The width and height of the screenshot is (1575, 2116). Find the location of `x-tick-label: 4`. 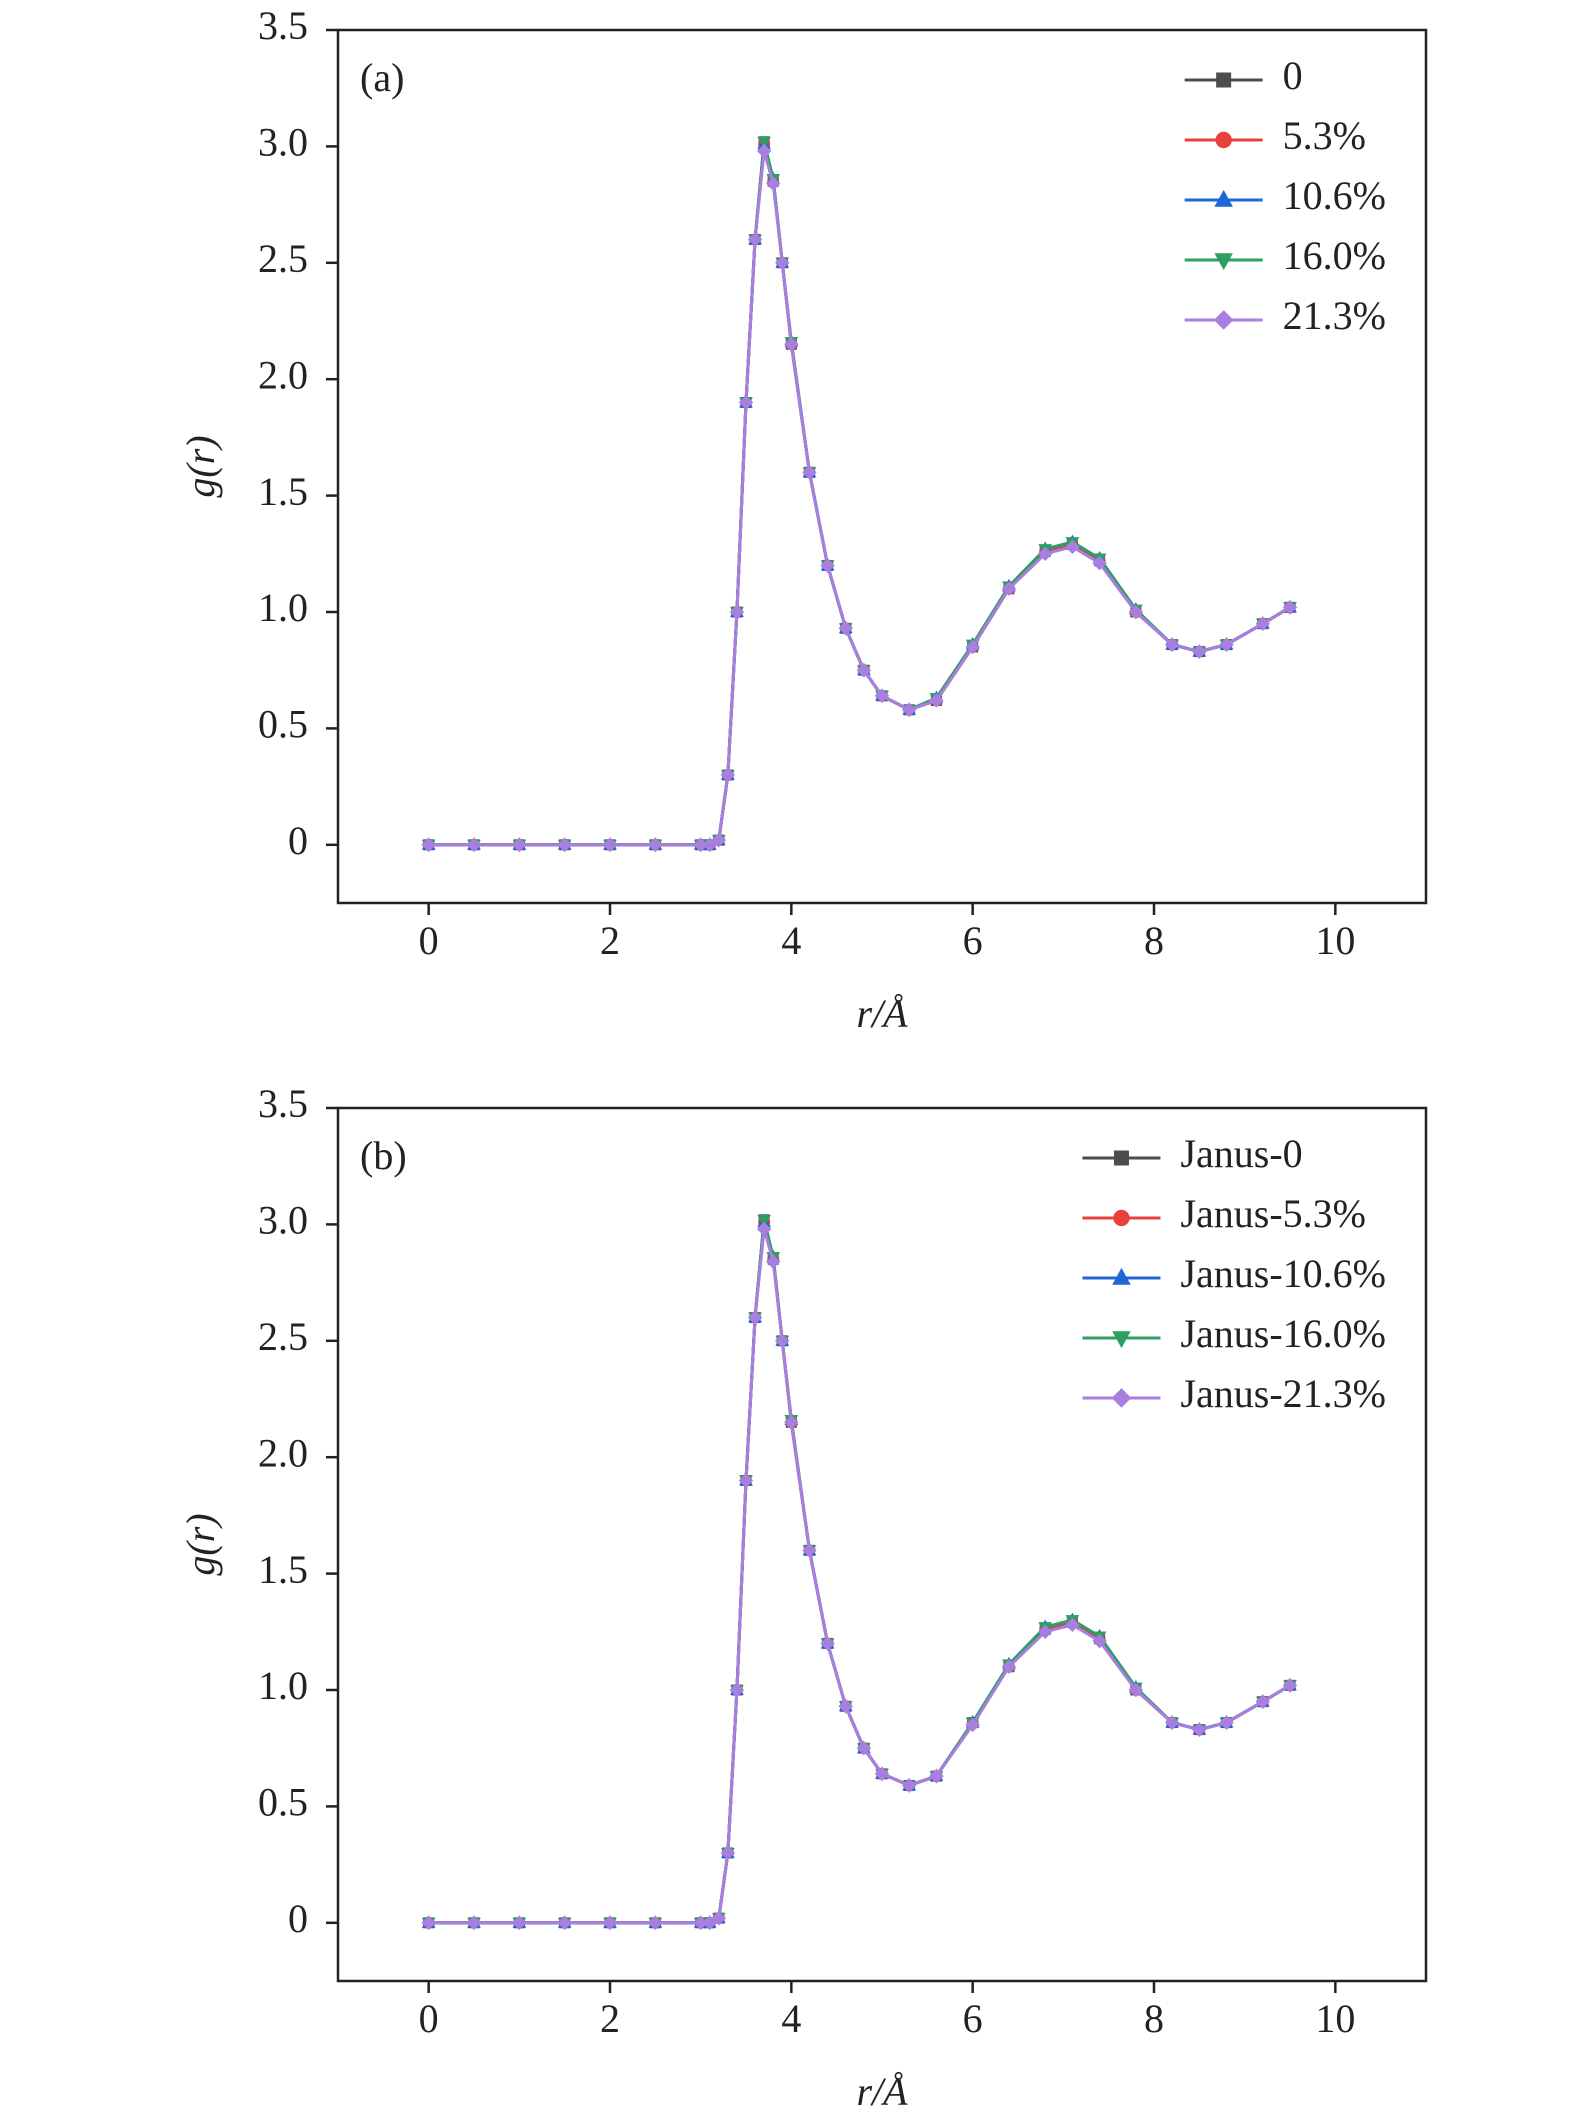

x-tick-label: 4 is located at coordinates (791, 2018).